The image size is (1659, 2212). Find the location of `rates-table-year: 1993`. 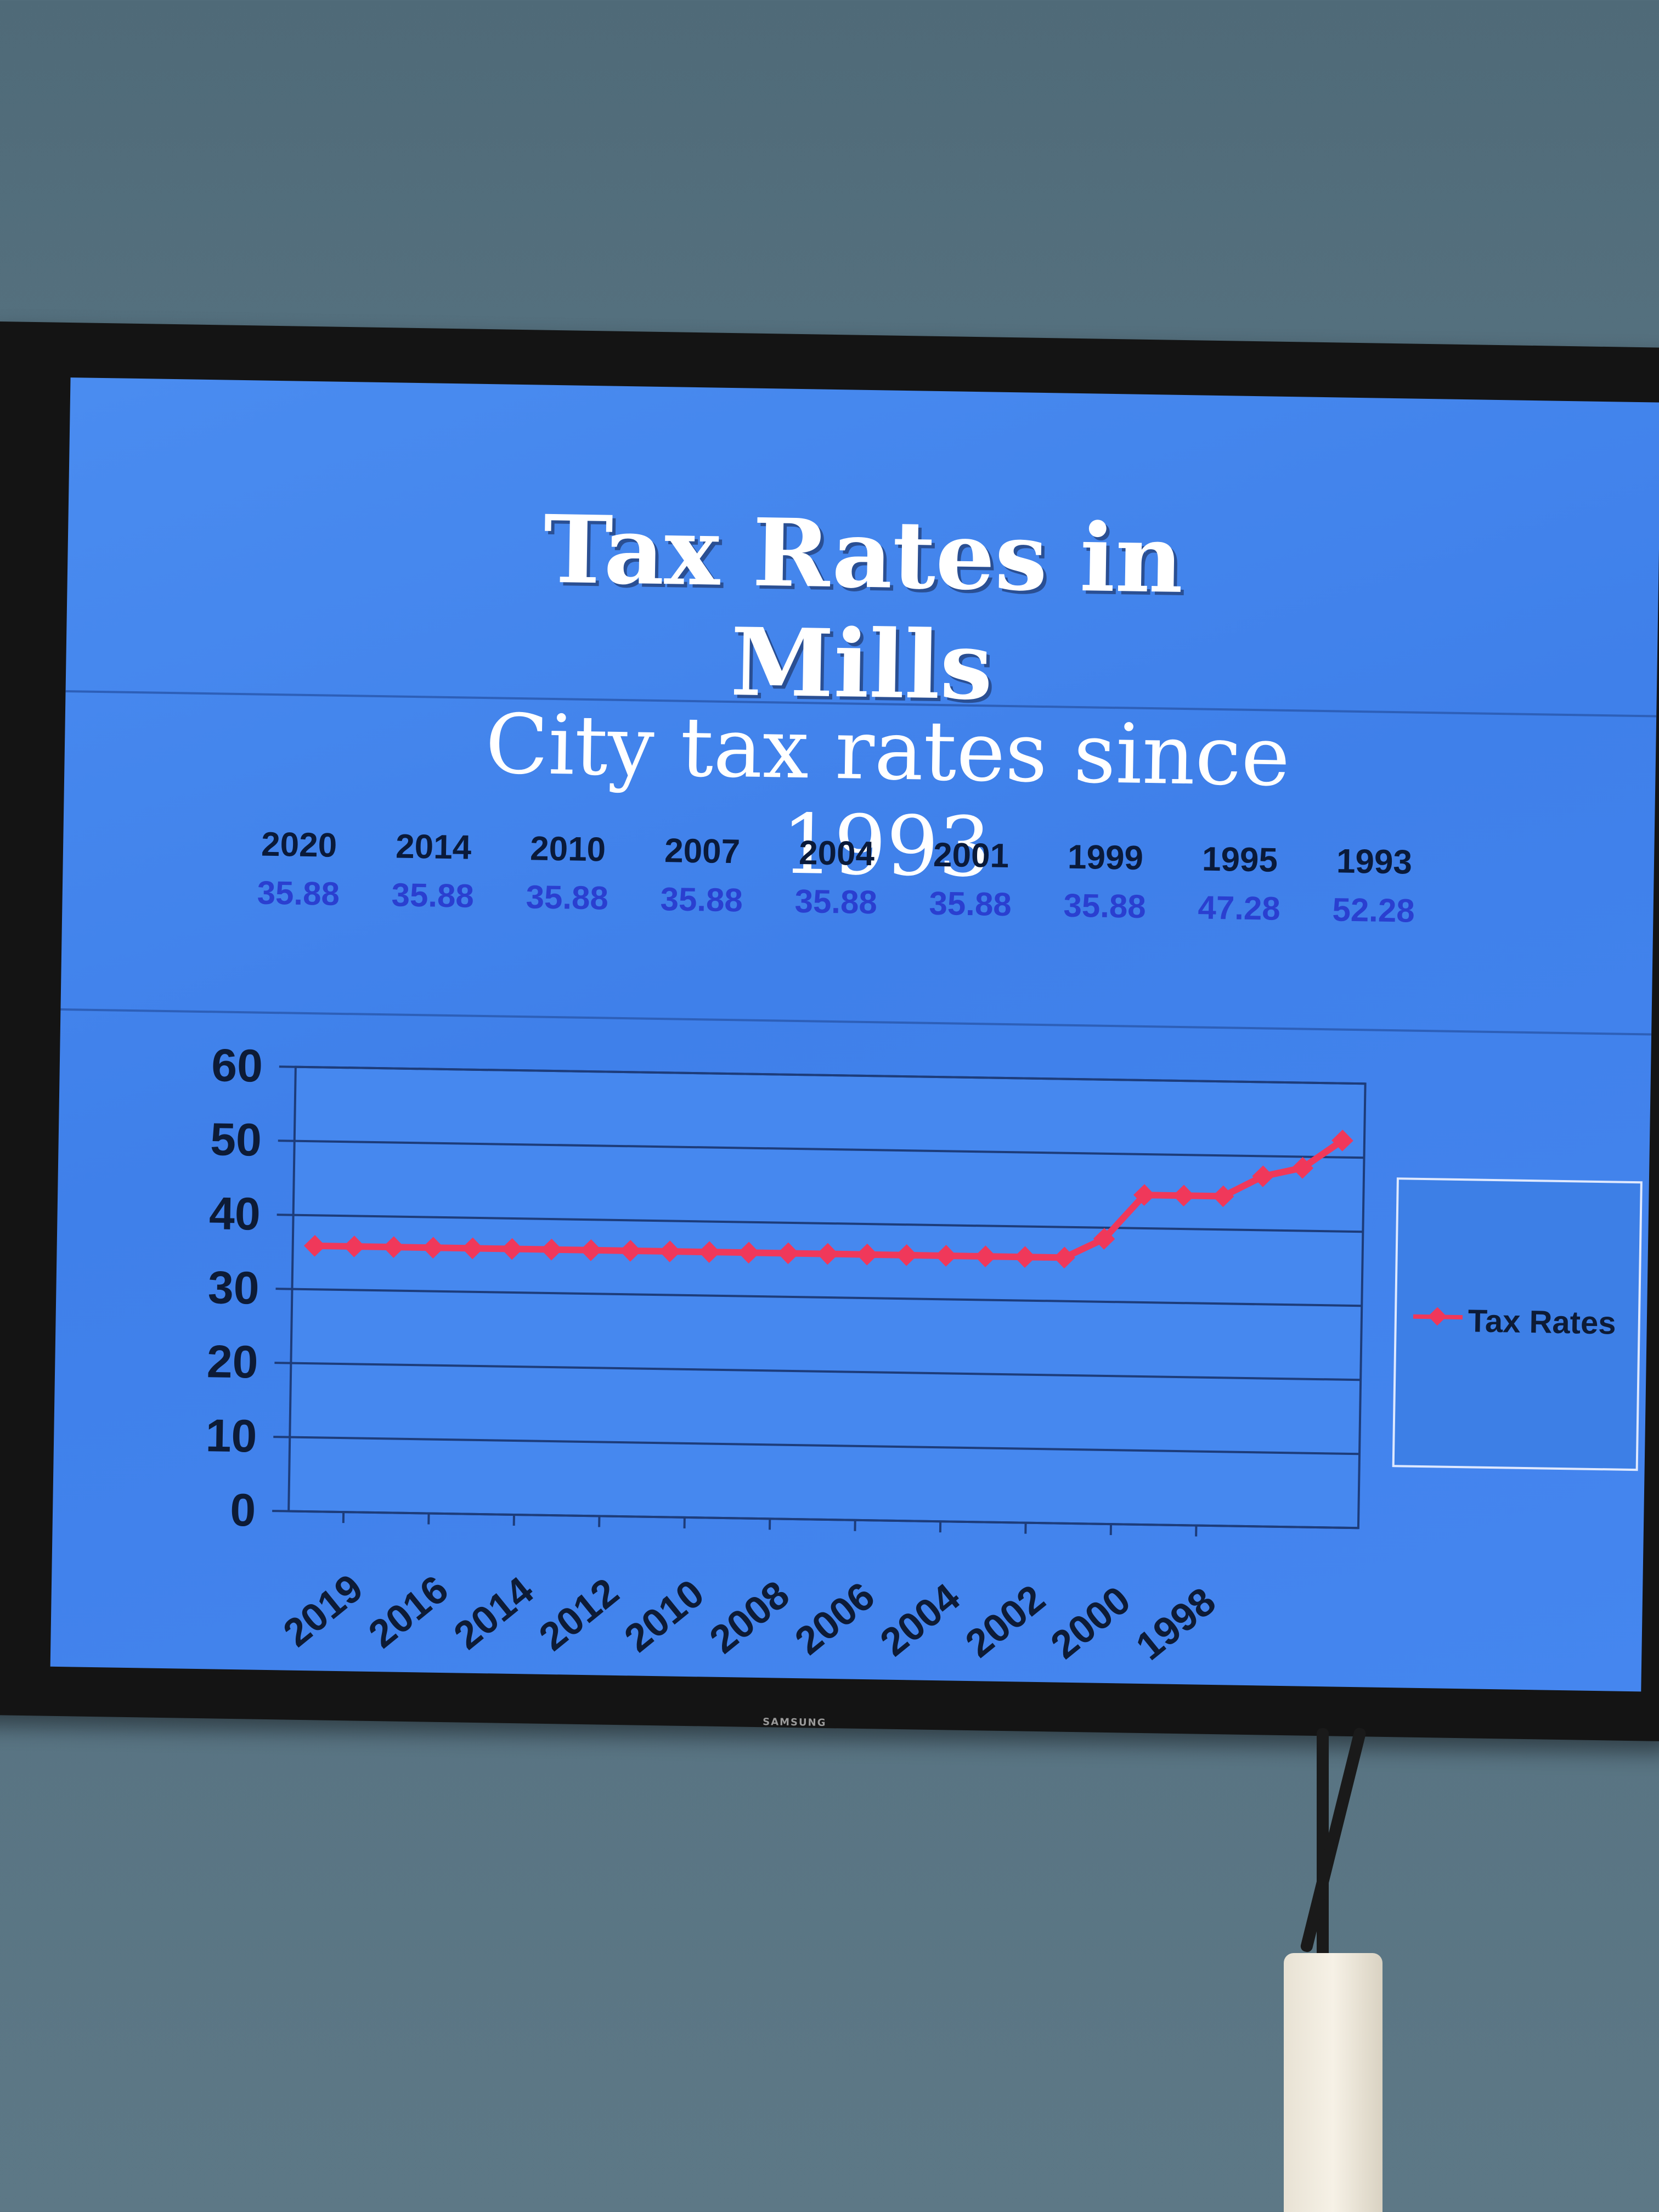

rates-table-year: 1993 is located at coordinates (1375, 862).